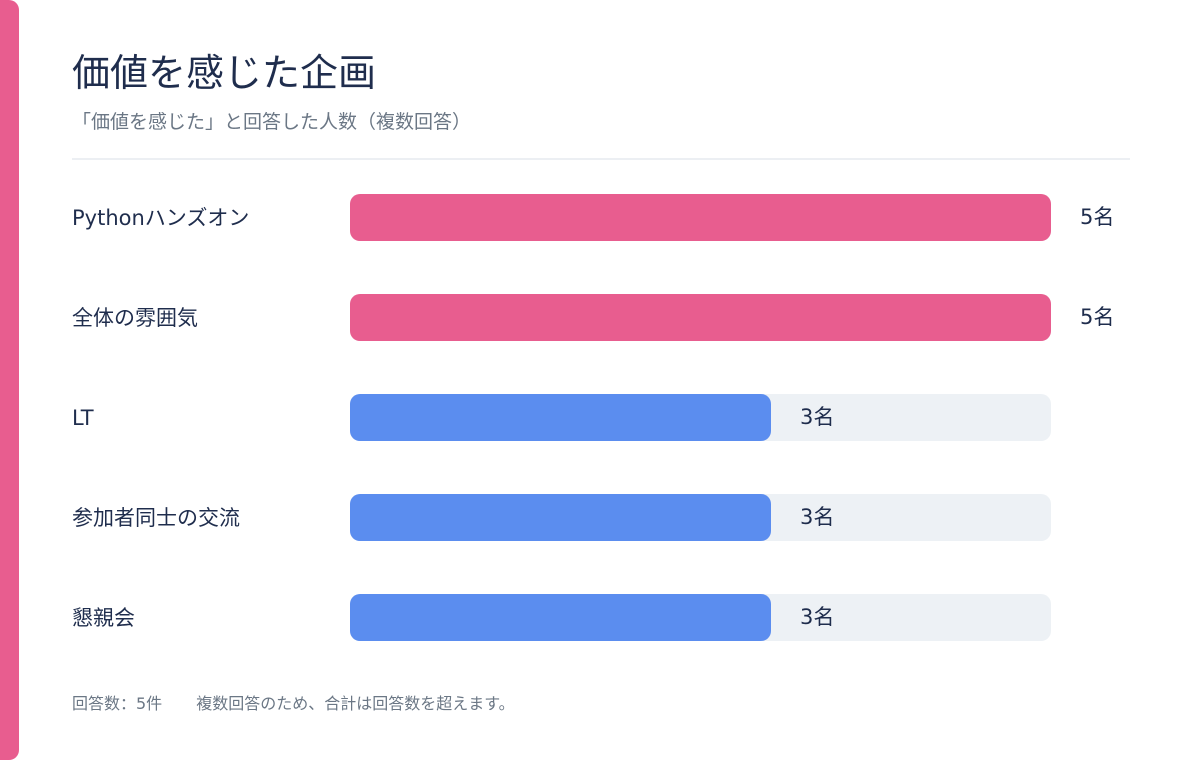 The width and height of the screenshot is (1200, 760). What do you see at coordinates (135, 318) in the screenshot?
I see `category-label: 全体の雰囲気` at bounding box center [135, 318].